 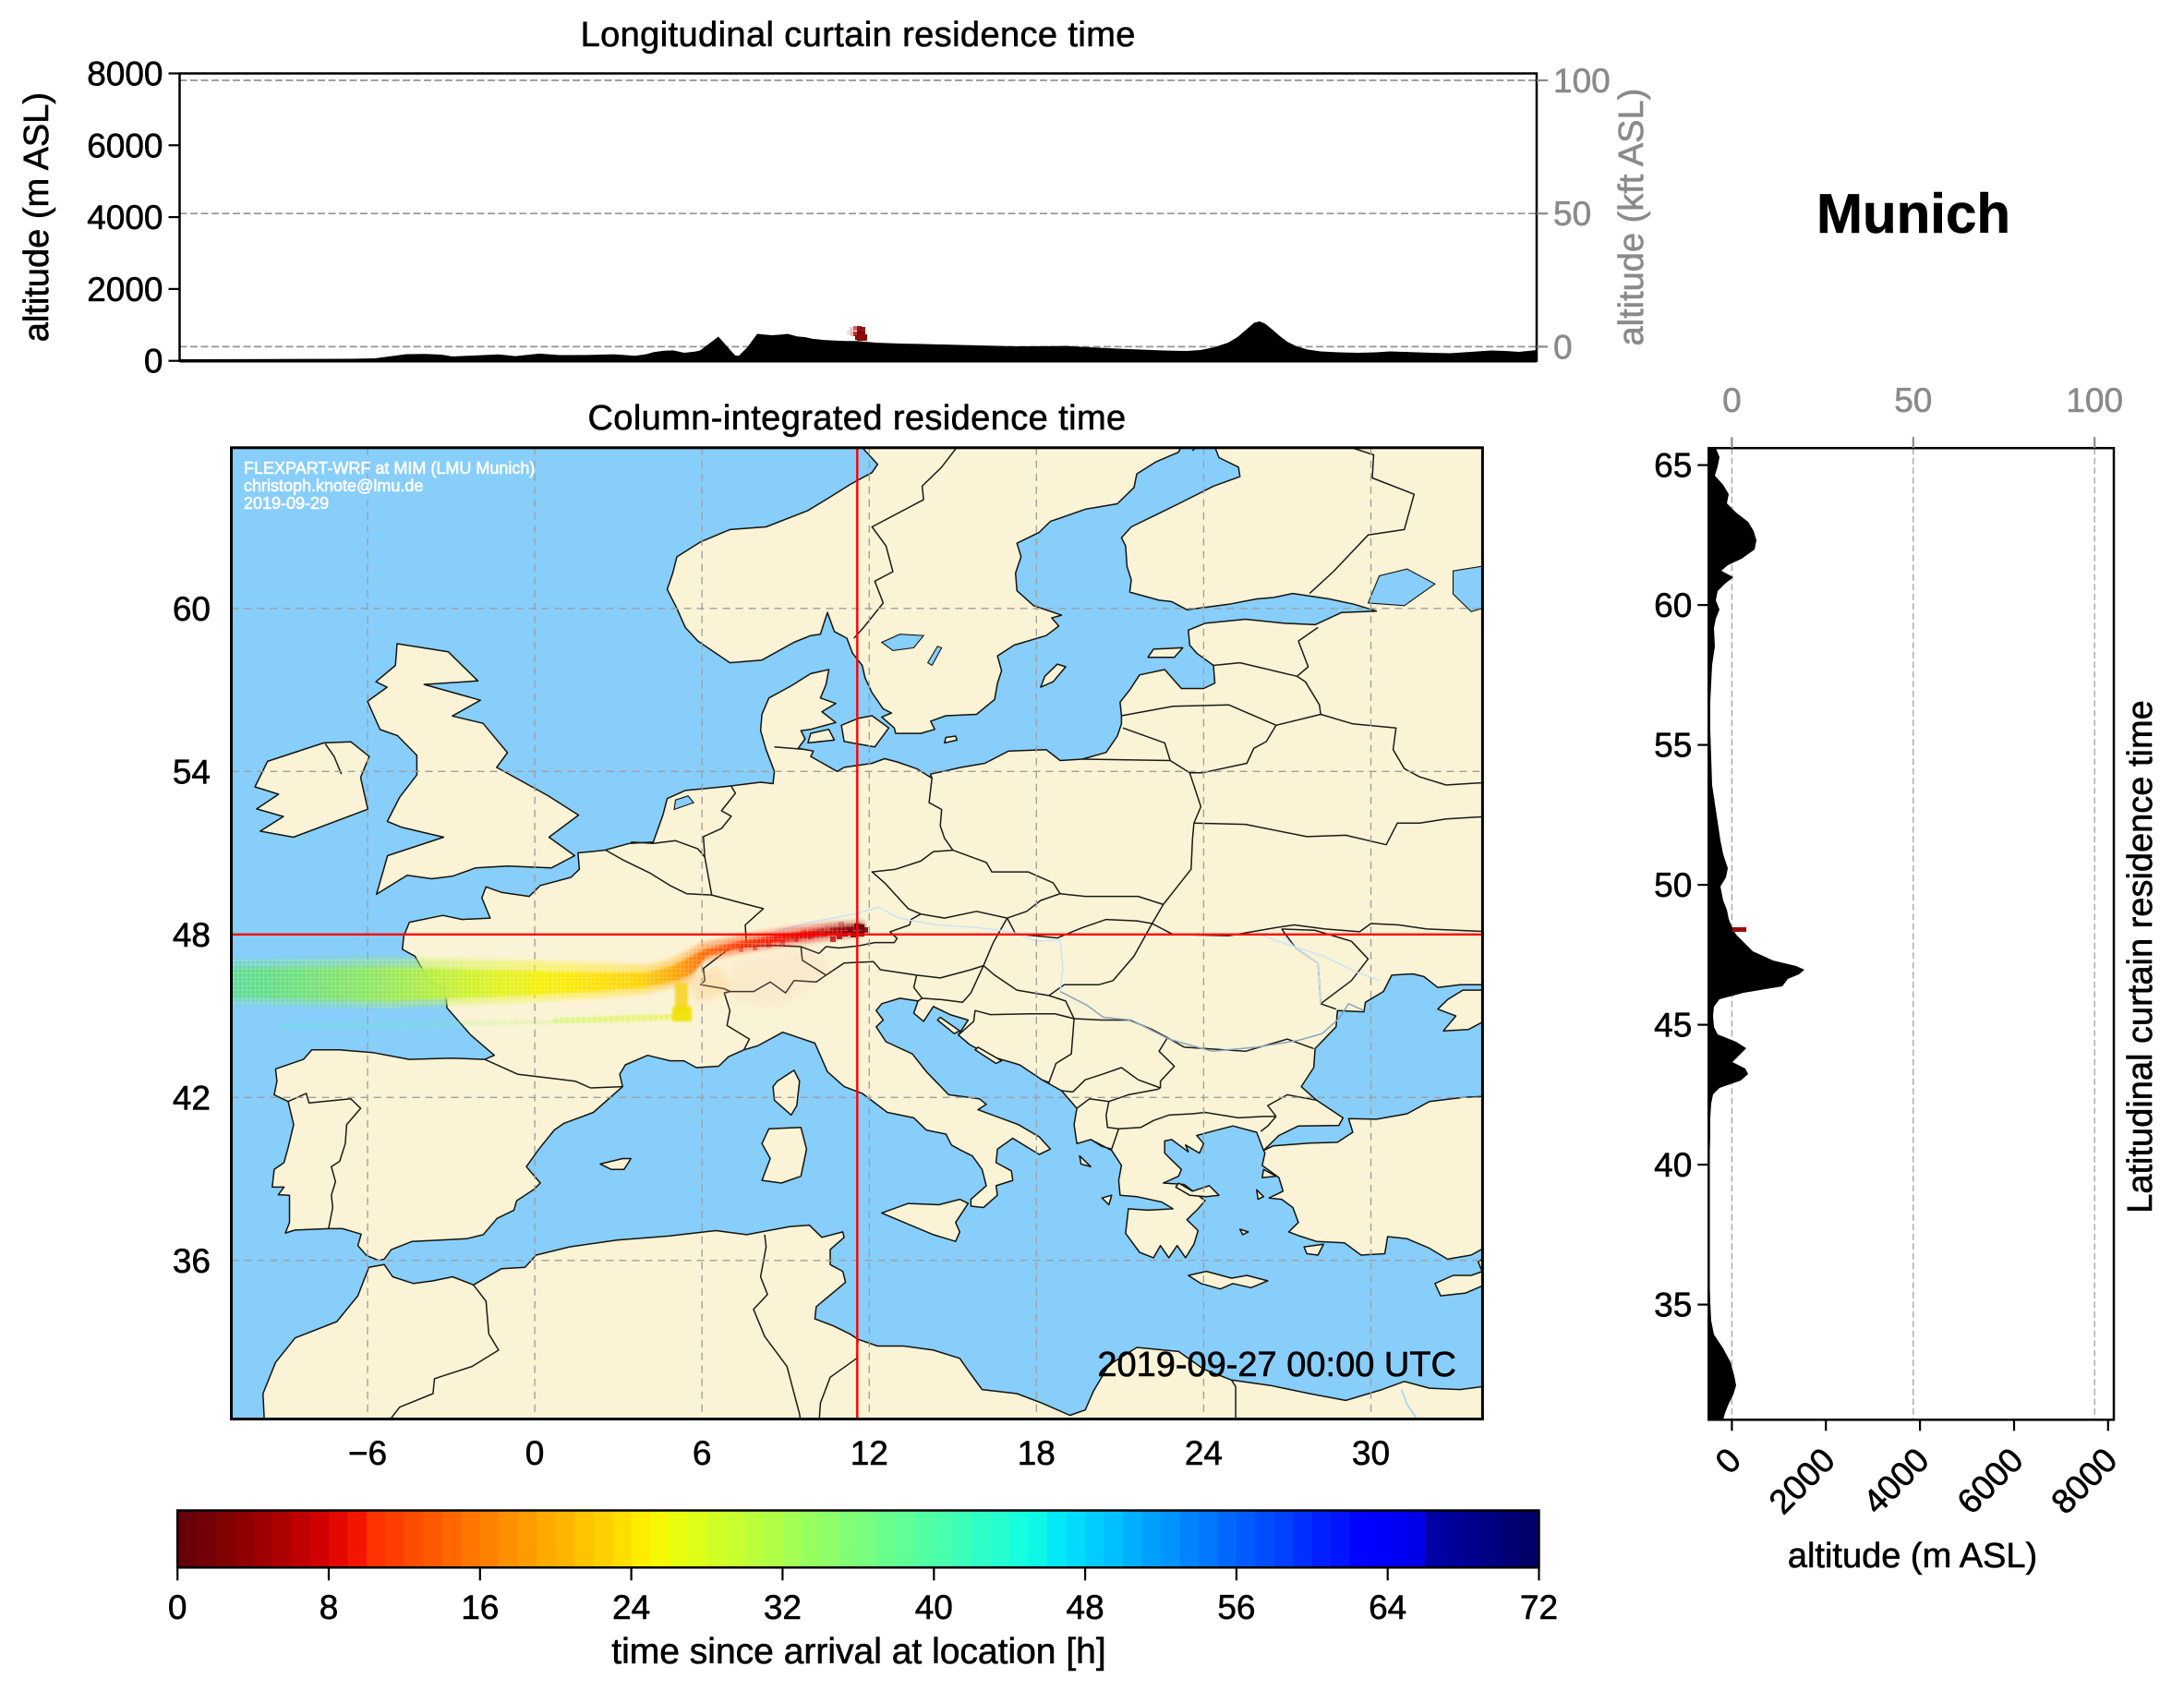 I want to click on svg-text: 55, so click(x=1673, y=746).